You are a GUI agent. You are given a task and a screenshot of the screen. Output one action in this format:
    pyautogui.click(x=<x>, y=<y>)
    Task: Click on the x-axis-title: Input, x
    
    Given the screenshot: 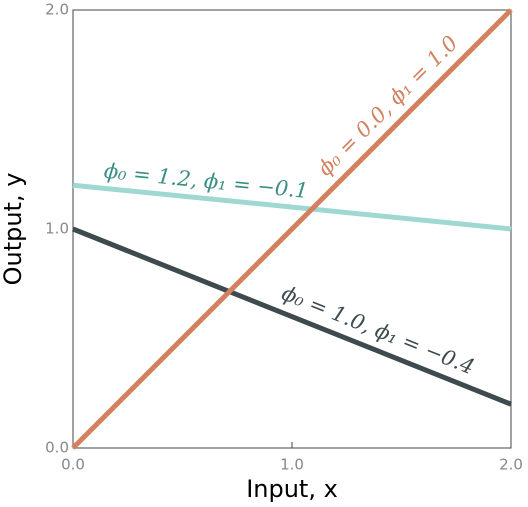 What is the action you would take?
    pyautogui.click(x=292, y=489)
    